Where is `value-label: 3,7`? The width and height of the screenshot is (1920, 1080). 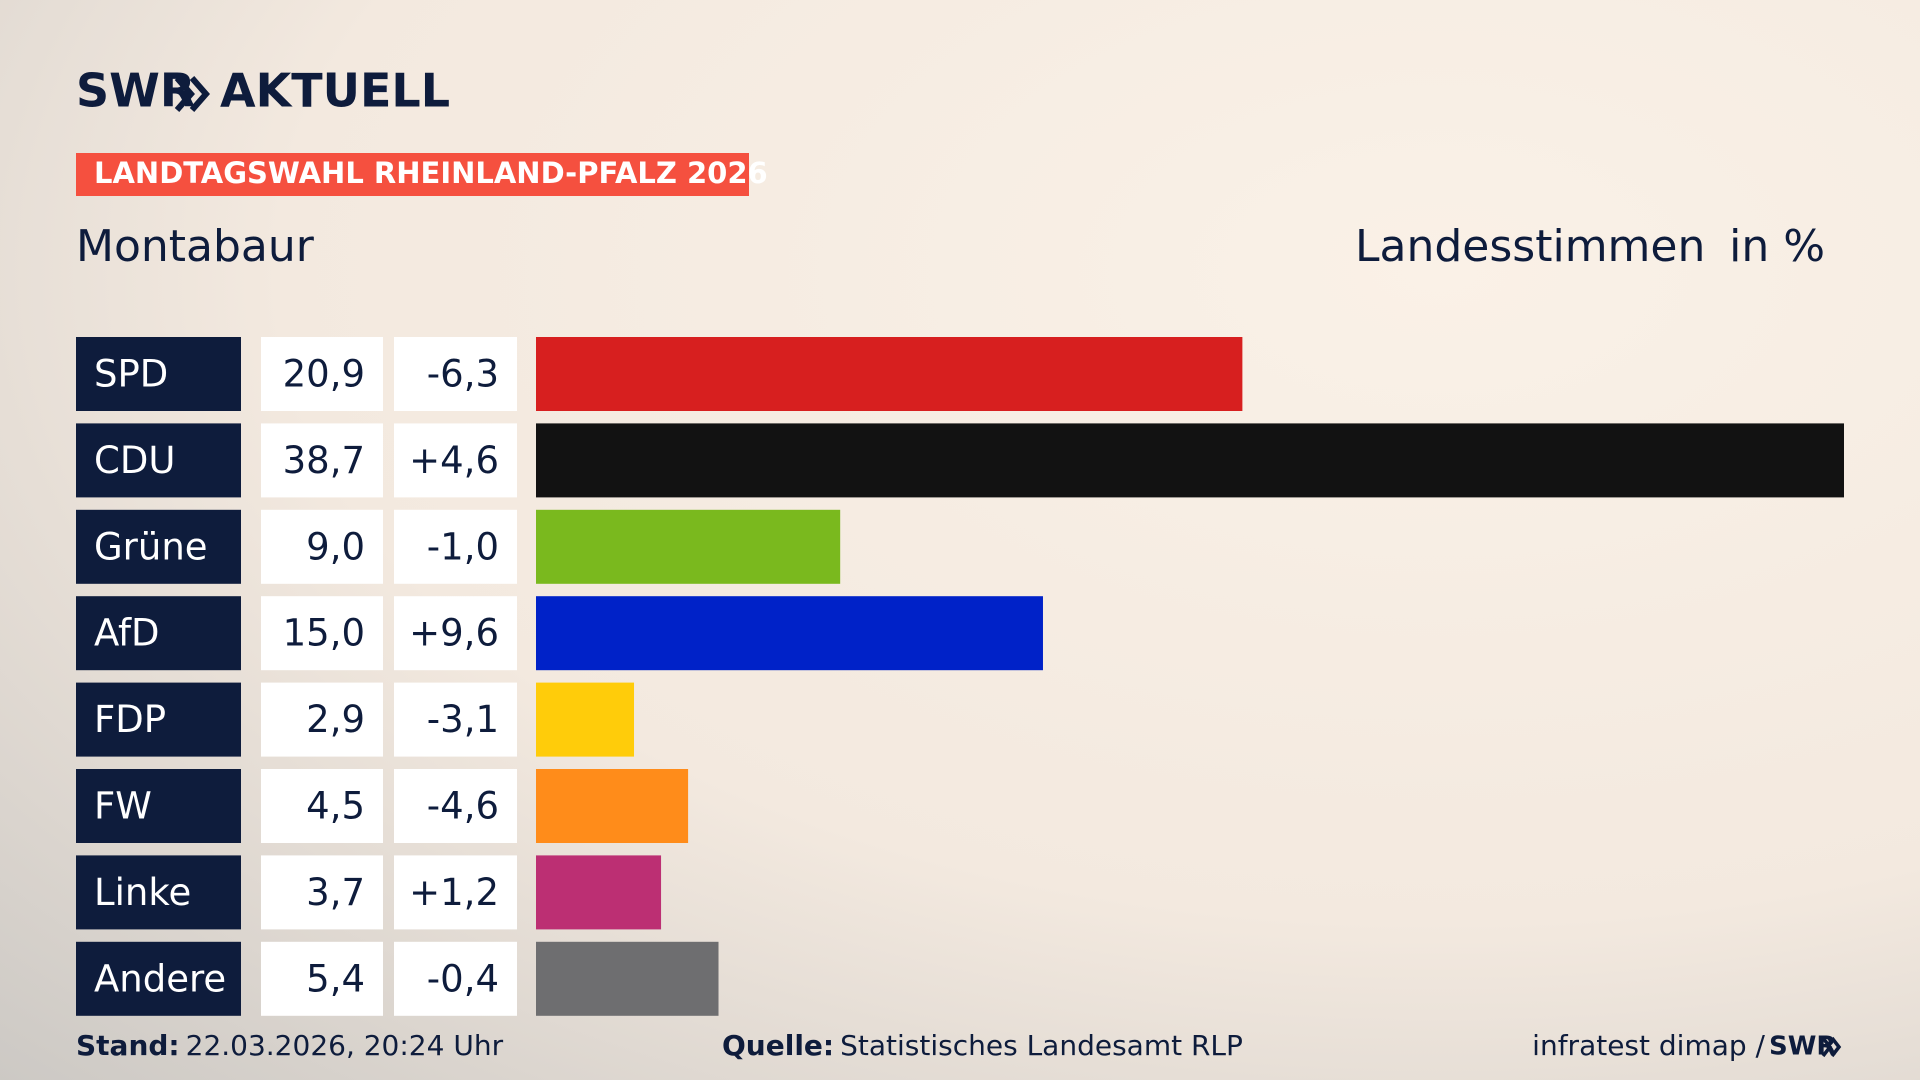 value-label: 3,7 is located at coordinates (335, 892).